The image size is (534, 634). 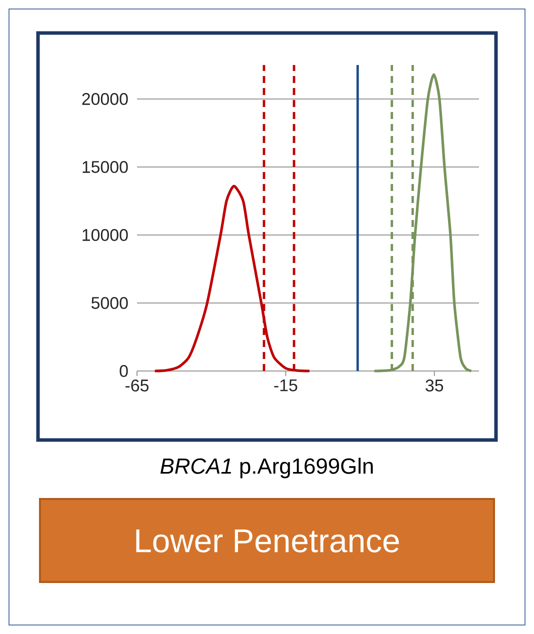 What do you see at coordinates (105, 234) in the screenshot?
I see `y-tick-label: 10000` at bounding box center [105, 234].